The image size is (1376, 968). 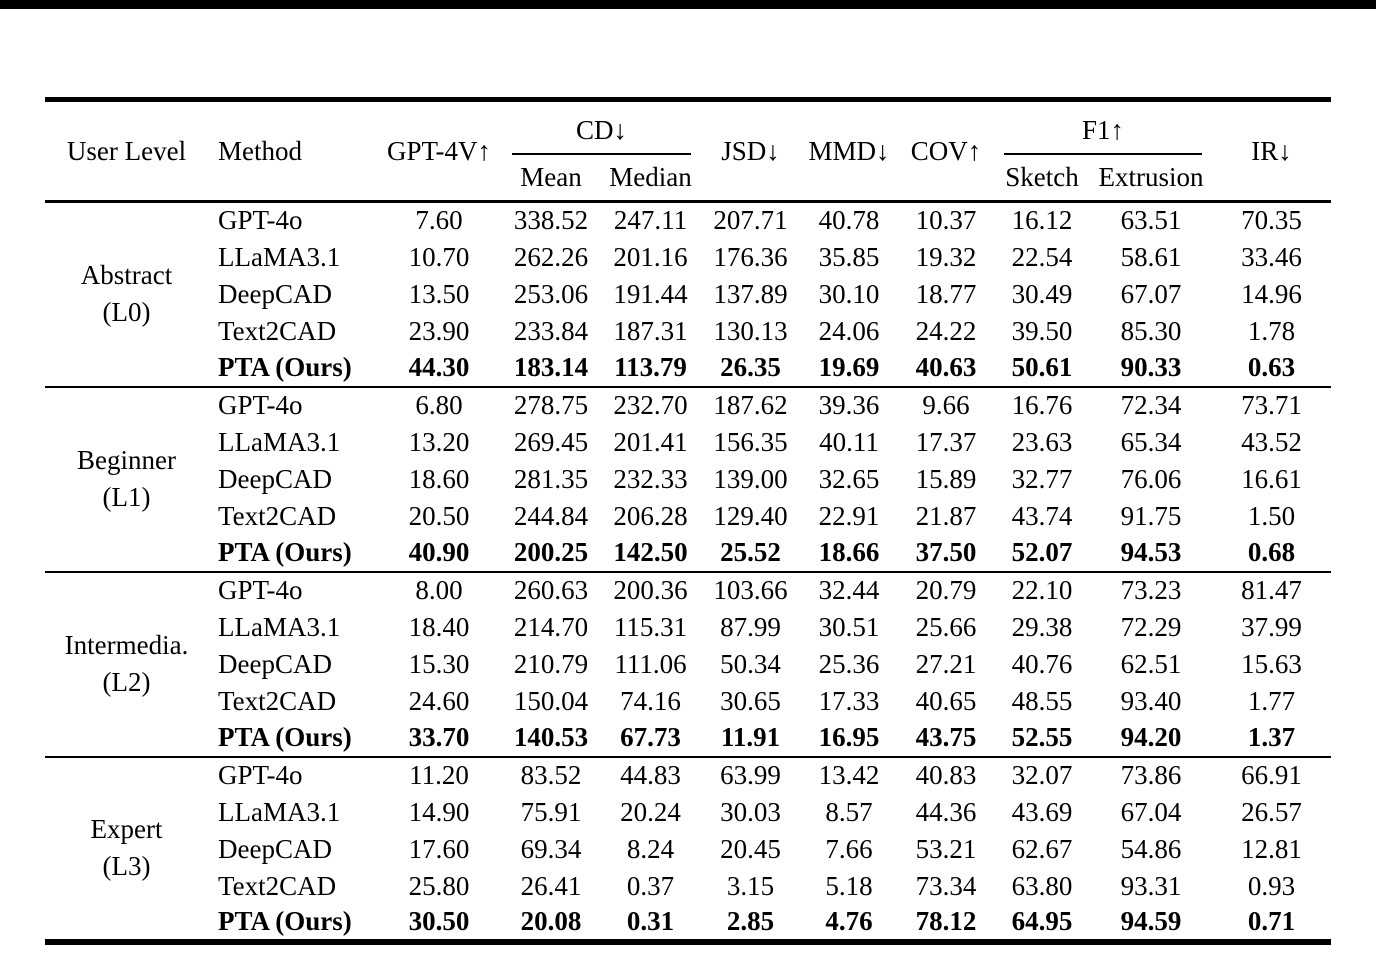 What do you see at coordinates (439, 150) in the screenshot?
I see `col-header-gpt4v: GPT-4V↑` at bounding box center [439, 150].